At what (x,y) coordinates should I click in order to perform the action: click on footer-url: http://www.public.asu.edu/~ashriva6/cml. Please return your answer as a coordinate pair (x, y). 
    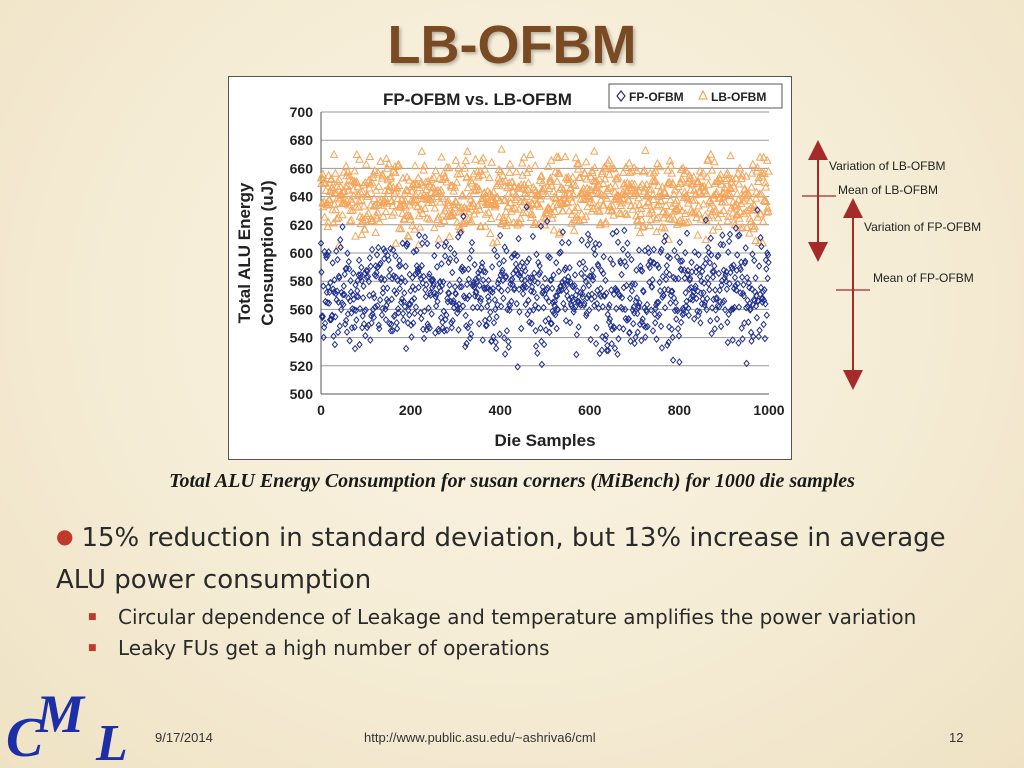
    Looking at the image, I should click on (480, 737).